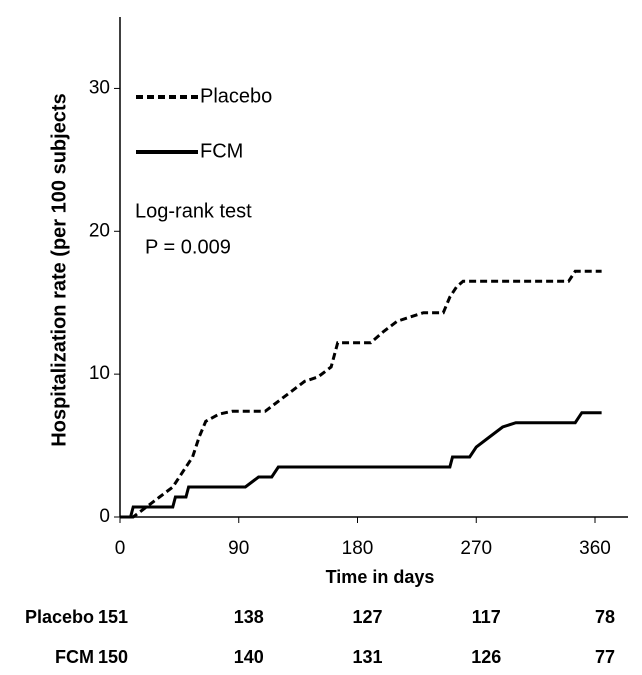  What do you see at coordinates (367, 657) in the screenshot?
I see `risk-value: 131` at bounding box center [367, 657].